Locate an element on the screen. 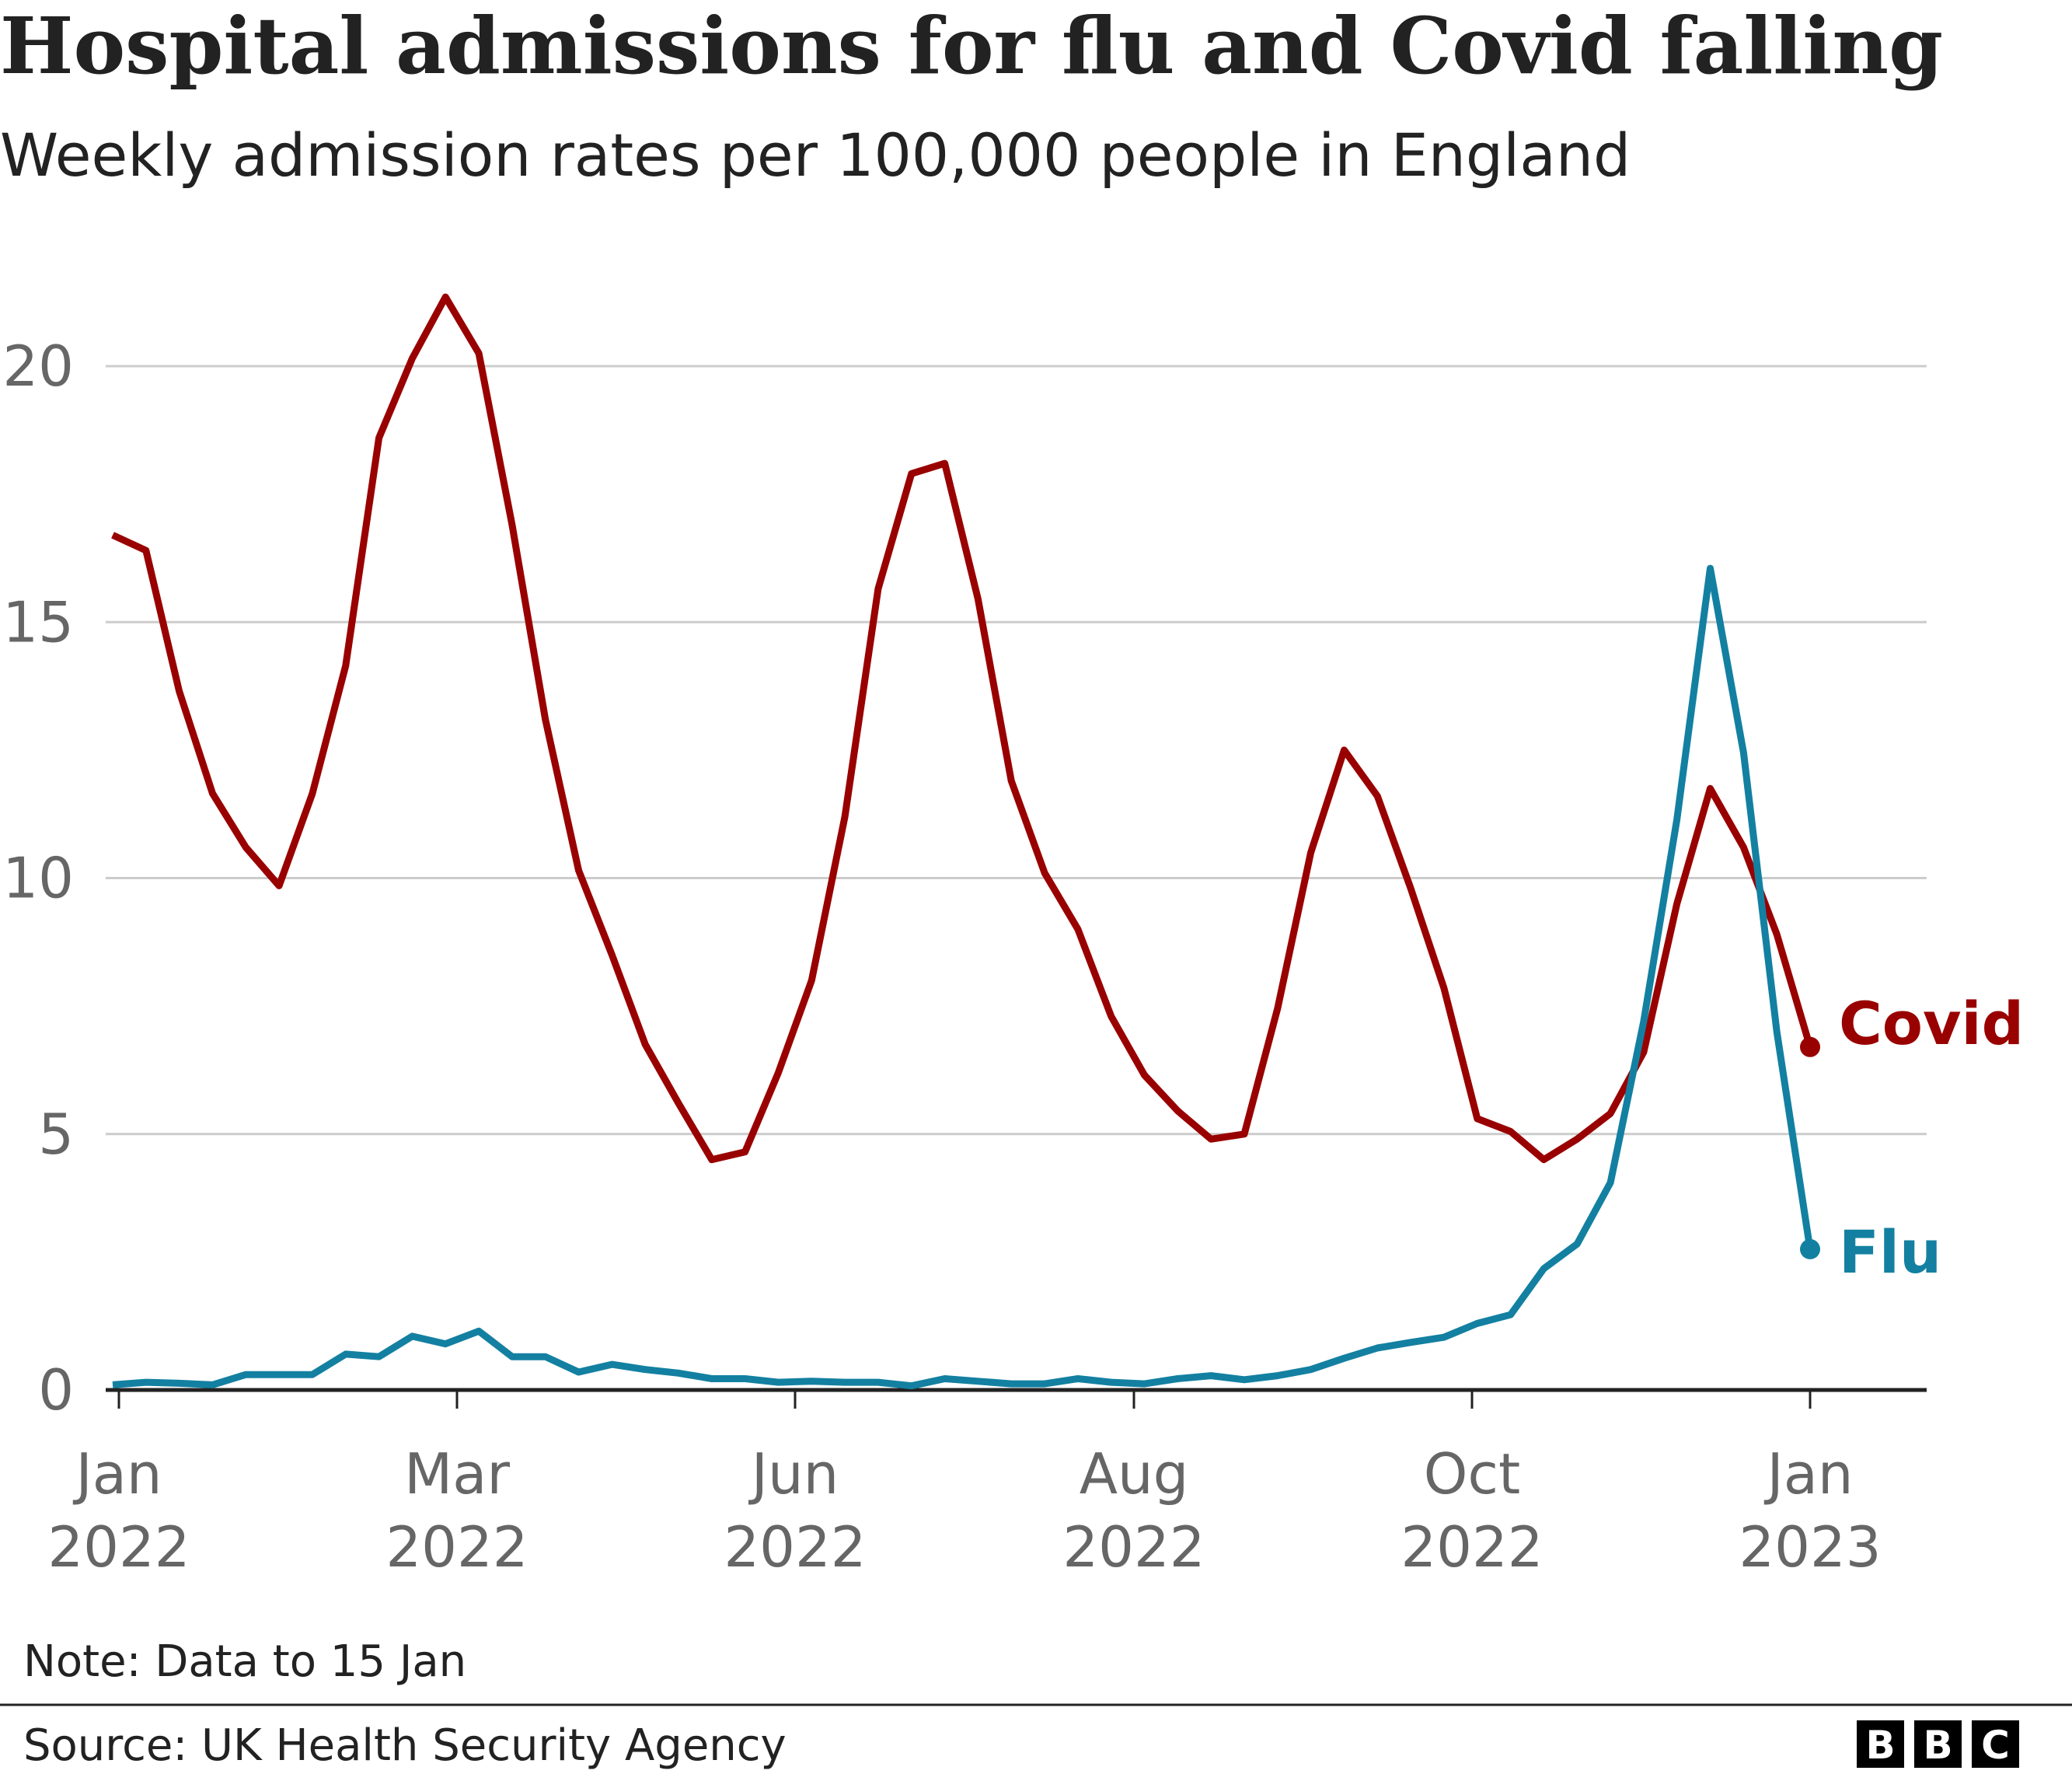 The height and width of the screenshot is (1781, 2072). svg-text: C is located at coordinates (1995, 1745).